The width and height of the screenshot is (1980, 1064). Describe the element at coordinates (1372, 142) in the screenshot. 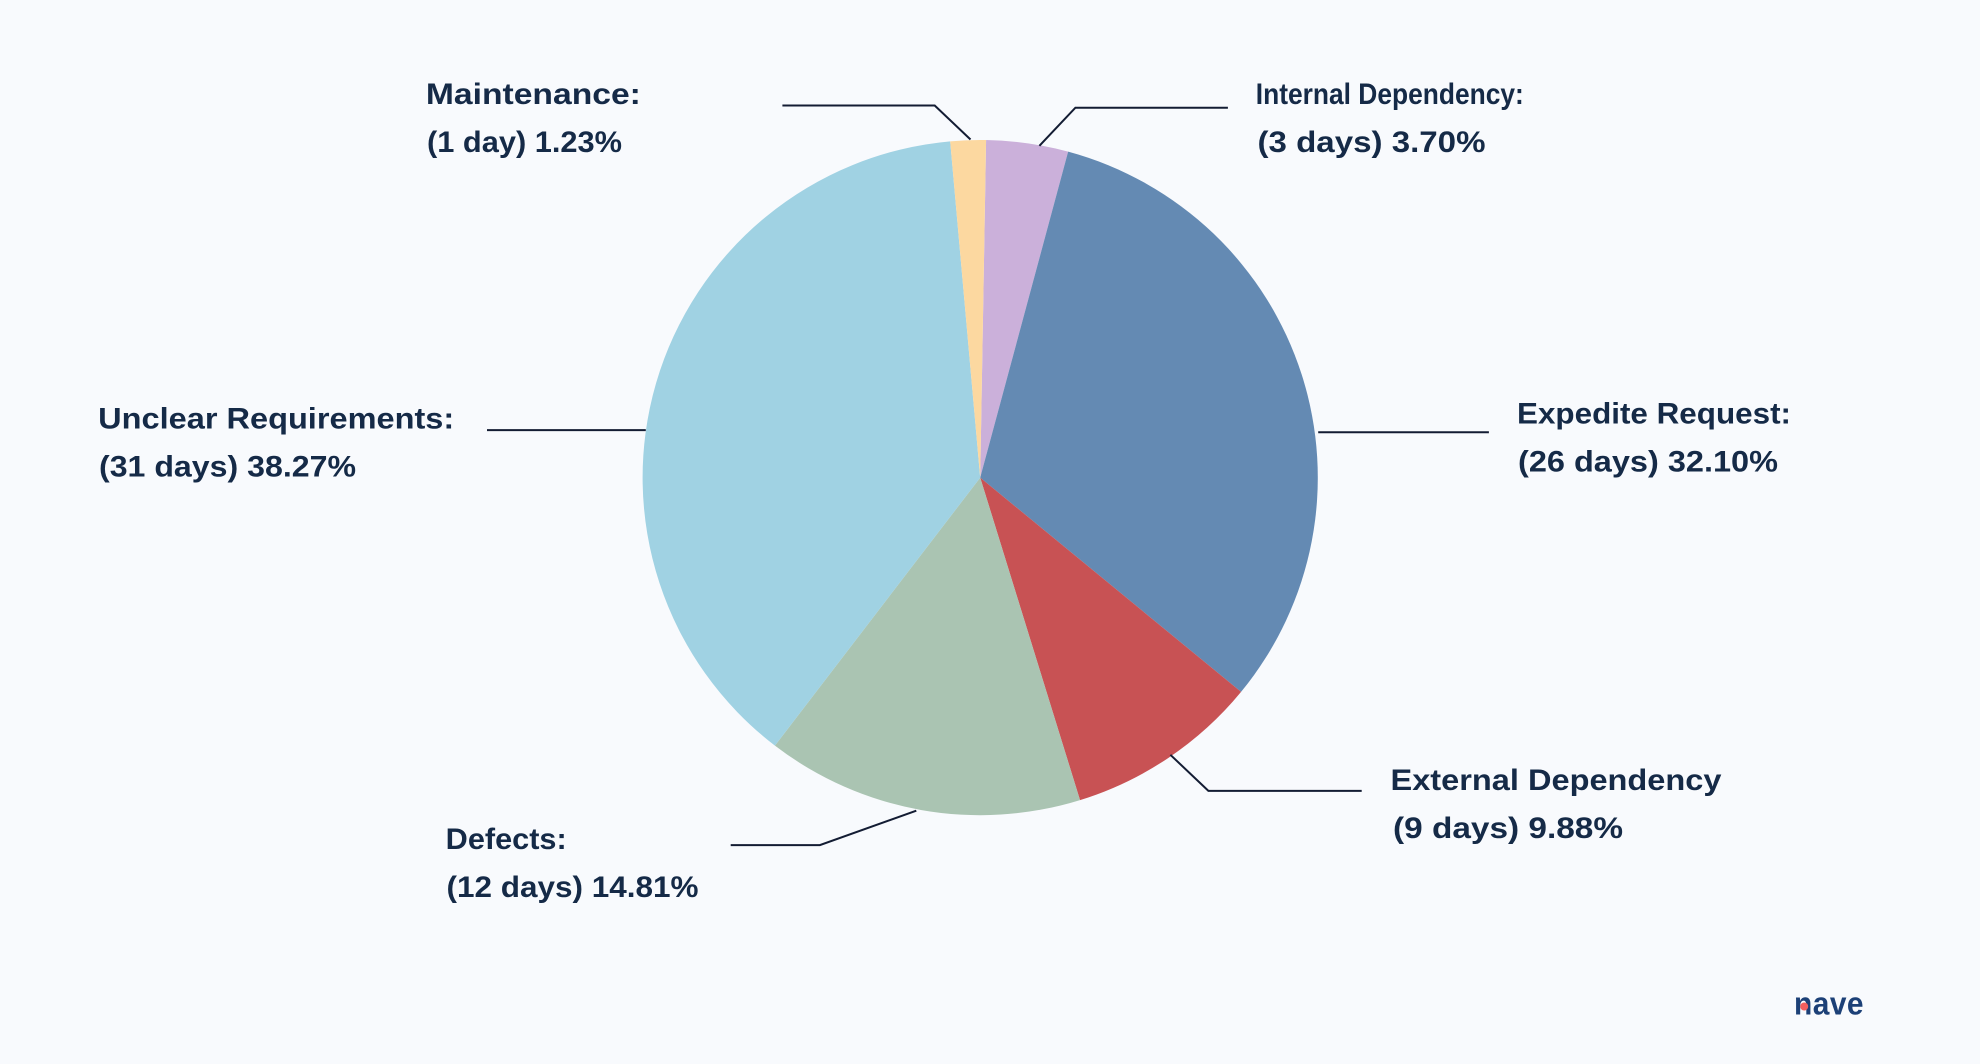

I see `svg-text: (3 days) 3.70%` at that location.